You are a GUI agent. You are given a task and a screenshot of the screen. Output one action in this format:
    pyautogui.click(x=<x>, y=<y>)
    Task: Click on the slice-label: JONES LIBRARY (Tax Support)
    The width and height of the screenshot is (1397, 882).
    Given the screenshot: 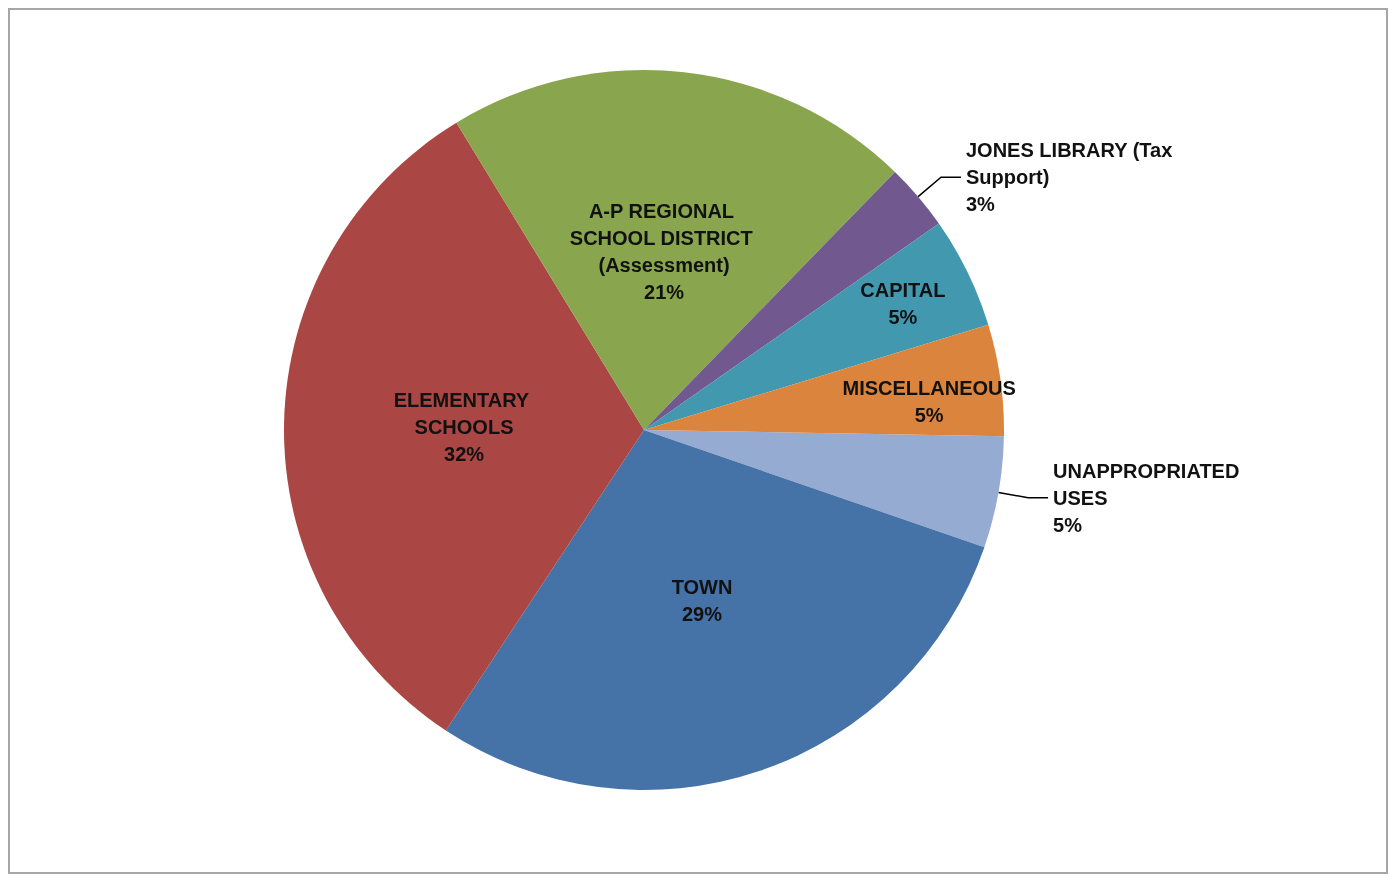 What is the action you would take?
    pyautogui.click(x=1072, y=164)
    